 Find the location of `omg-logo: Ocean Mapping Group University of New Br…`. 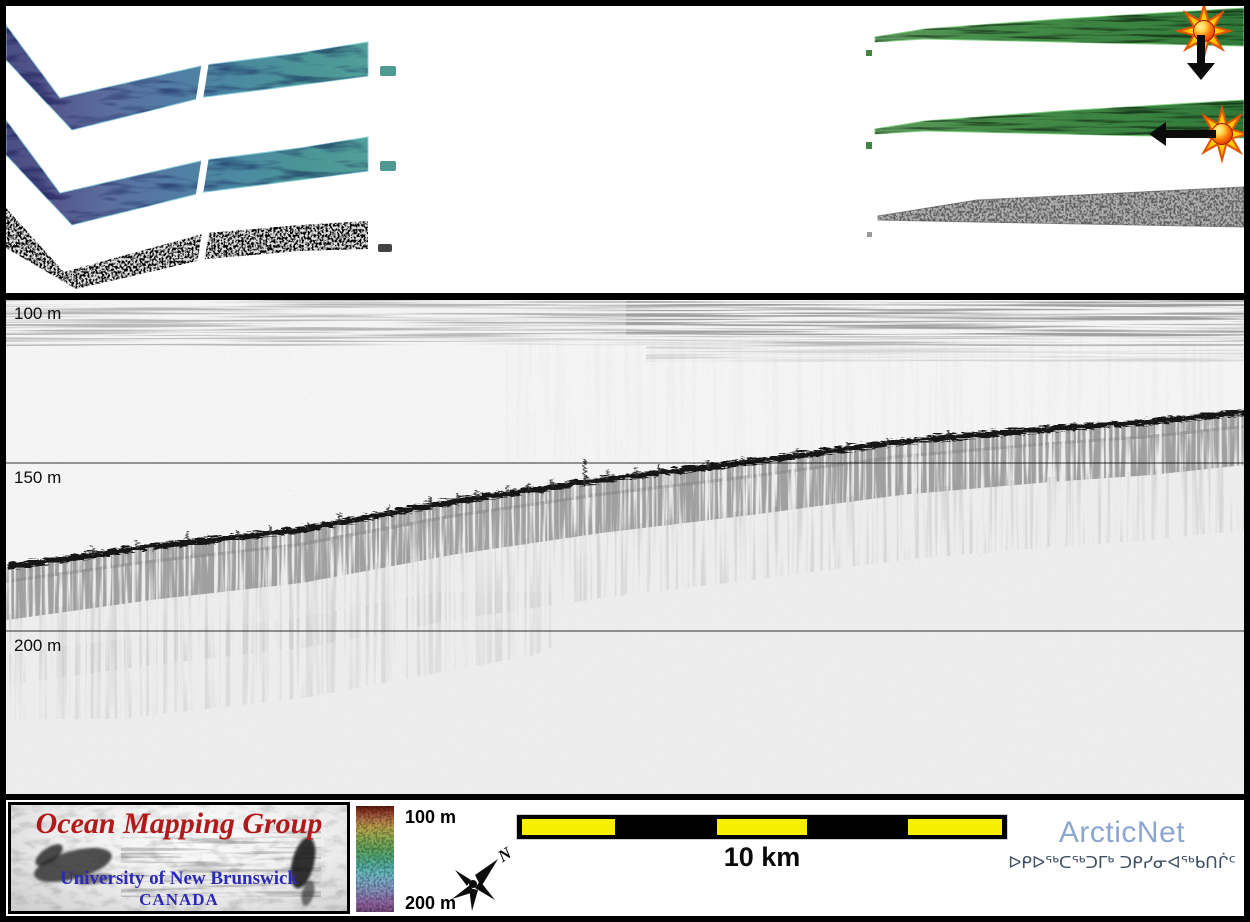

omg-logo: Ocean Mapping Group University of New Br… is located at coordinates (179, 858).